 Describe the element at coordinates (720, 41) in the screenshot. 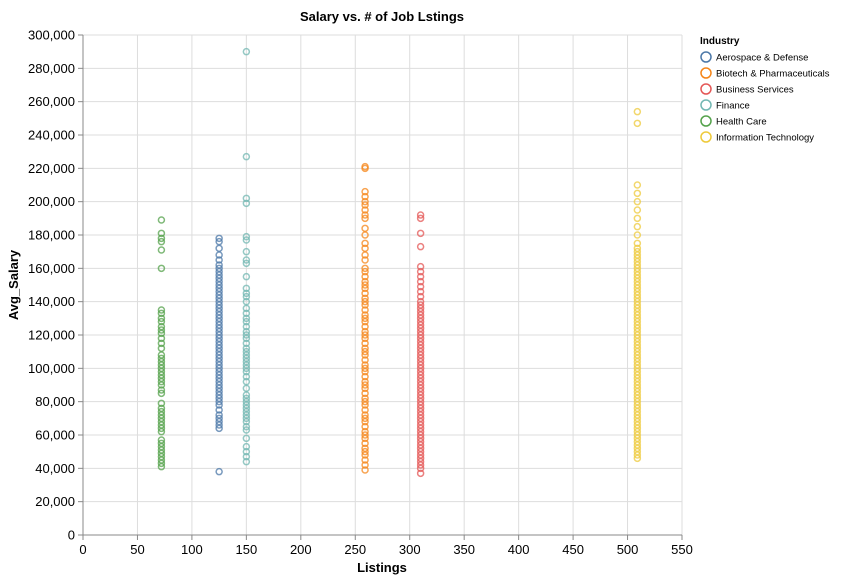

I see `legend-title: Industry` at that location.